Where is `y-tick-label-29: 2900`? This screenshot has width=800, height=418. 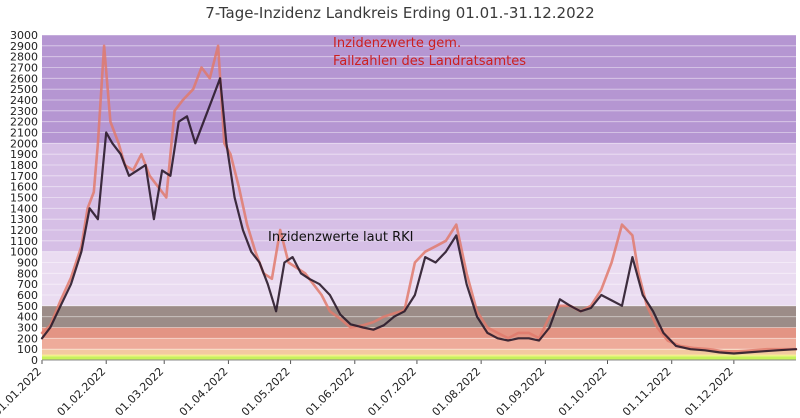 y-tick-label-29: 2900 is located at coordinates (24, 46).